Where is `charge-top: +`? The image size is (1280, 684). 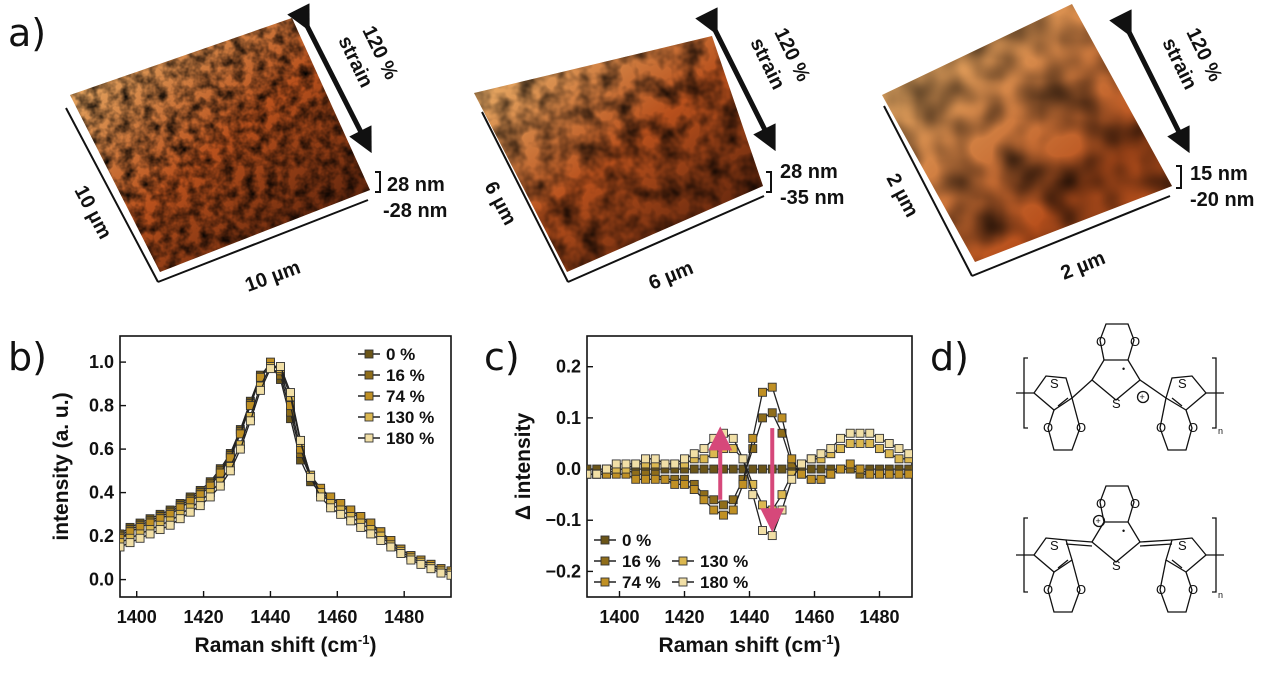
charge-top: + is located at coordinates (1142, 397).